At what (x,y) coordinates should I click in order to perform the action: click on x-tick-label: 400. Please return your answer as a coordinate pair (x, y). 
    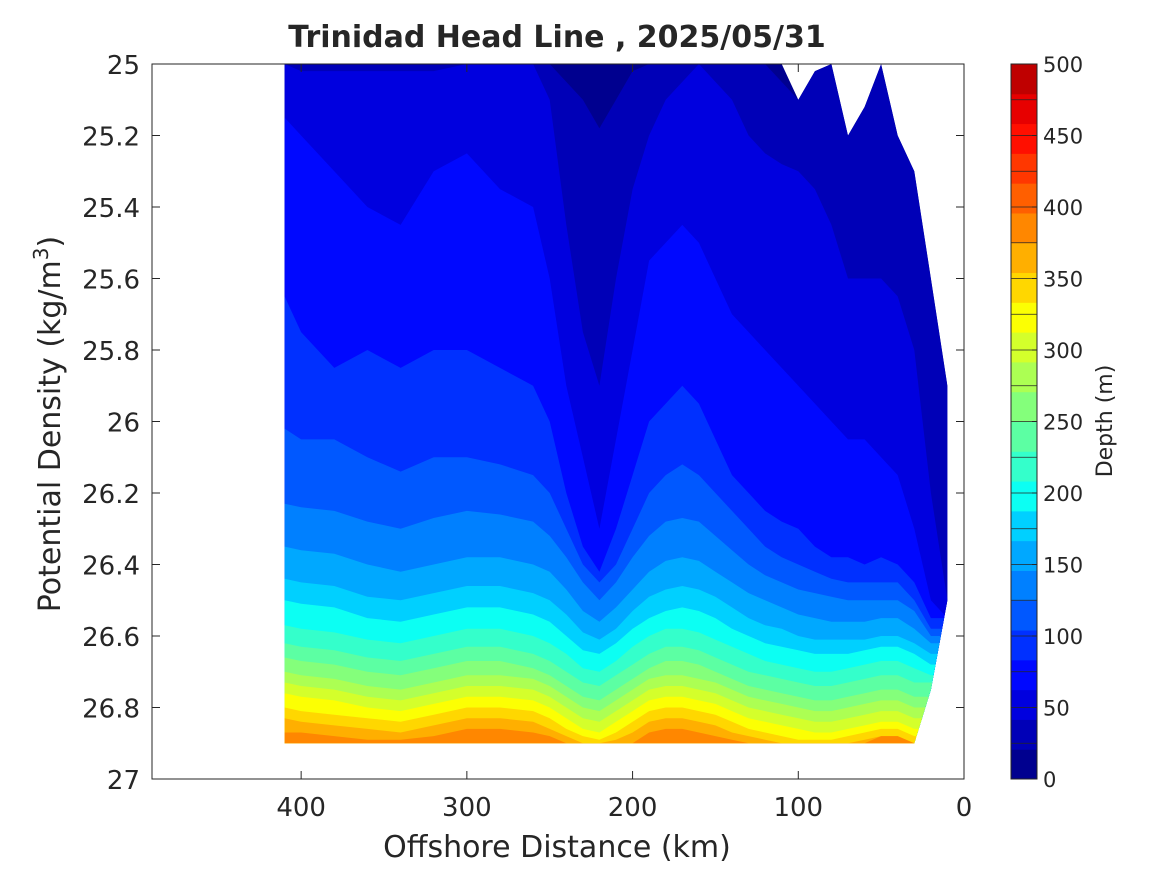
    Looking at the image, I should click on (301, 808).